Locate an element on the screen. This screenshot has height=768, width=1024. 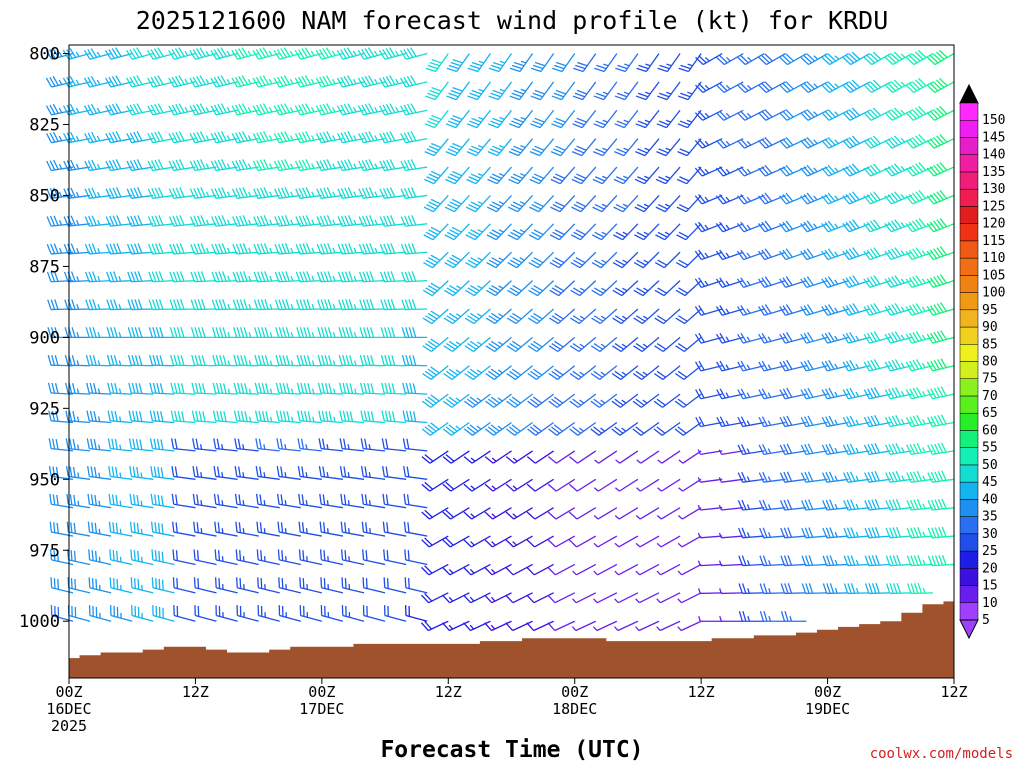
colorbar-label: 25 is located at coordinates (990, 551).